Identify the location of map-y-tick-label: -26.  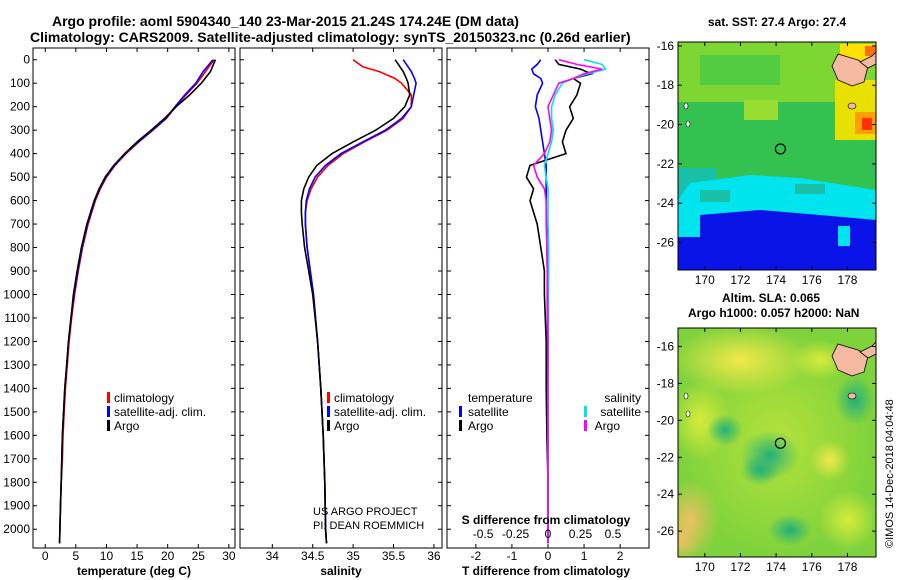
(666, 242).